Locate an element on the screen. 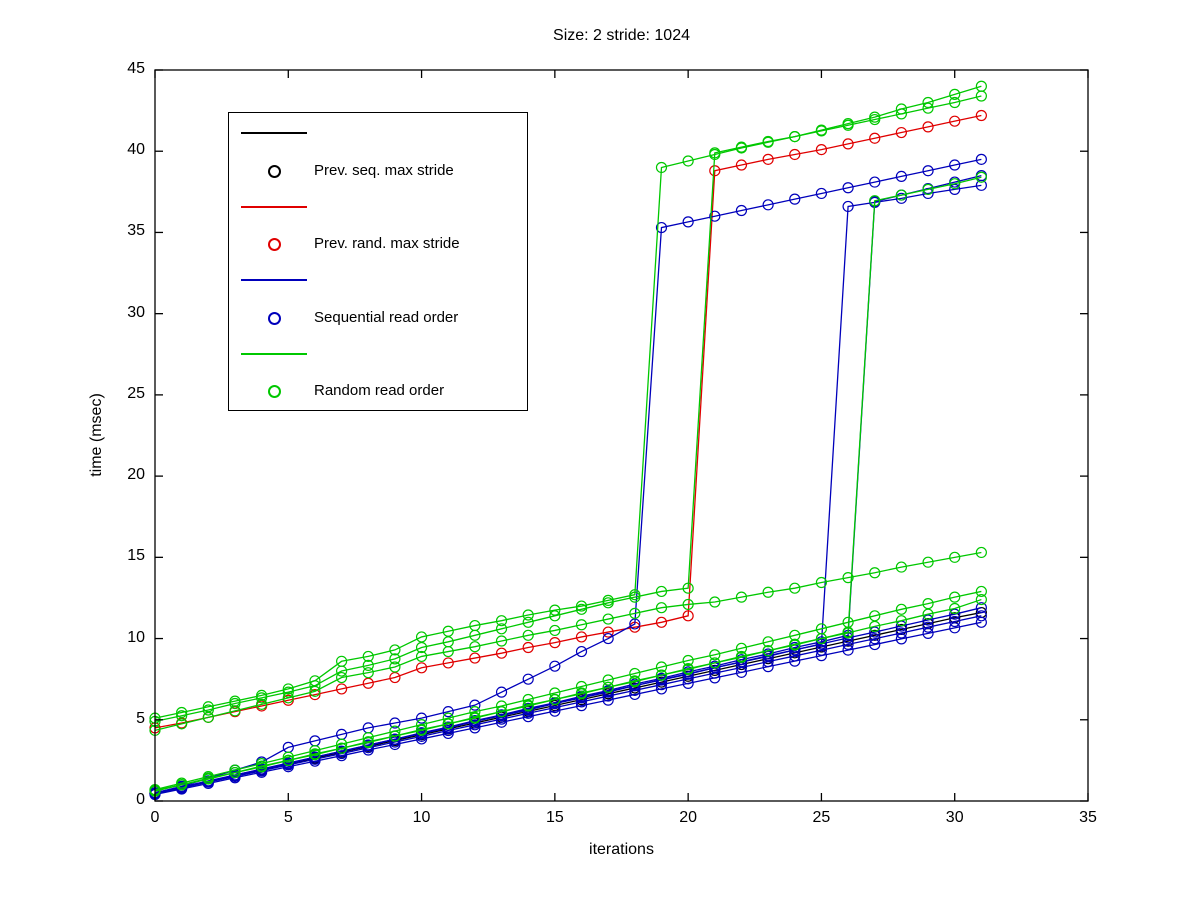 The height and width of the screenshot is (900, 1201). y-tick-label: 5 is located at coordinates (140, 718).